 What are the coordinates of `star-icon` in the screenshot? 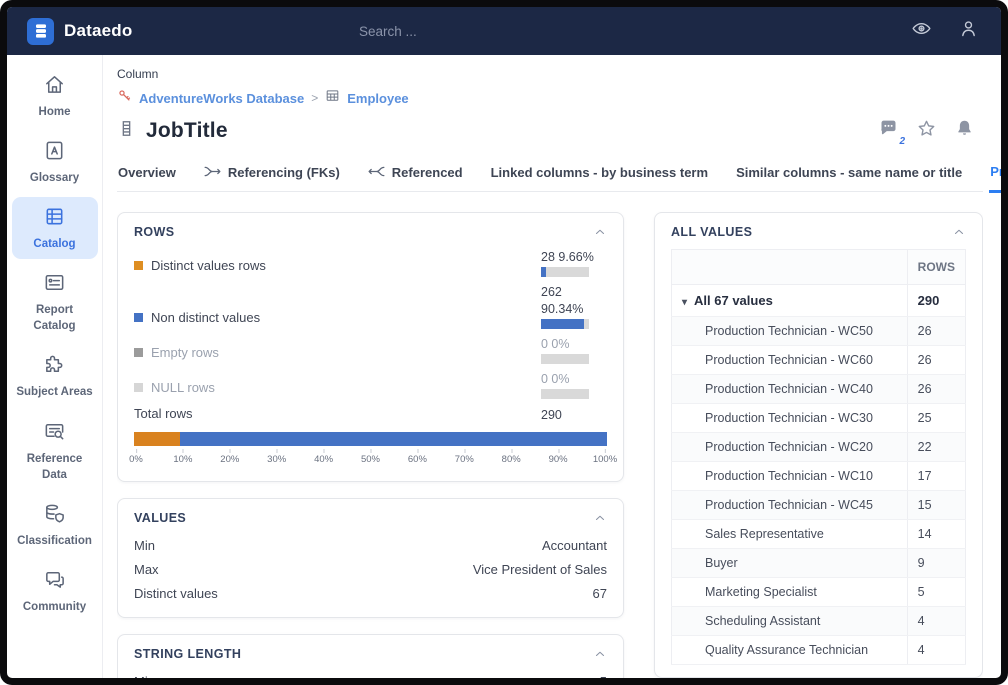 It's located at (926, 131).